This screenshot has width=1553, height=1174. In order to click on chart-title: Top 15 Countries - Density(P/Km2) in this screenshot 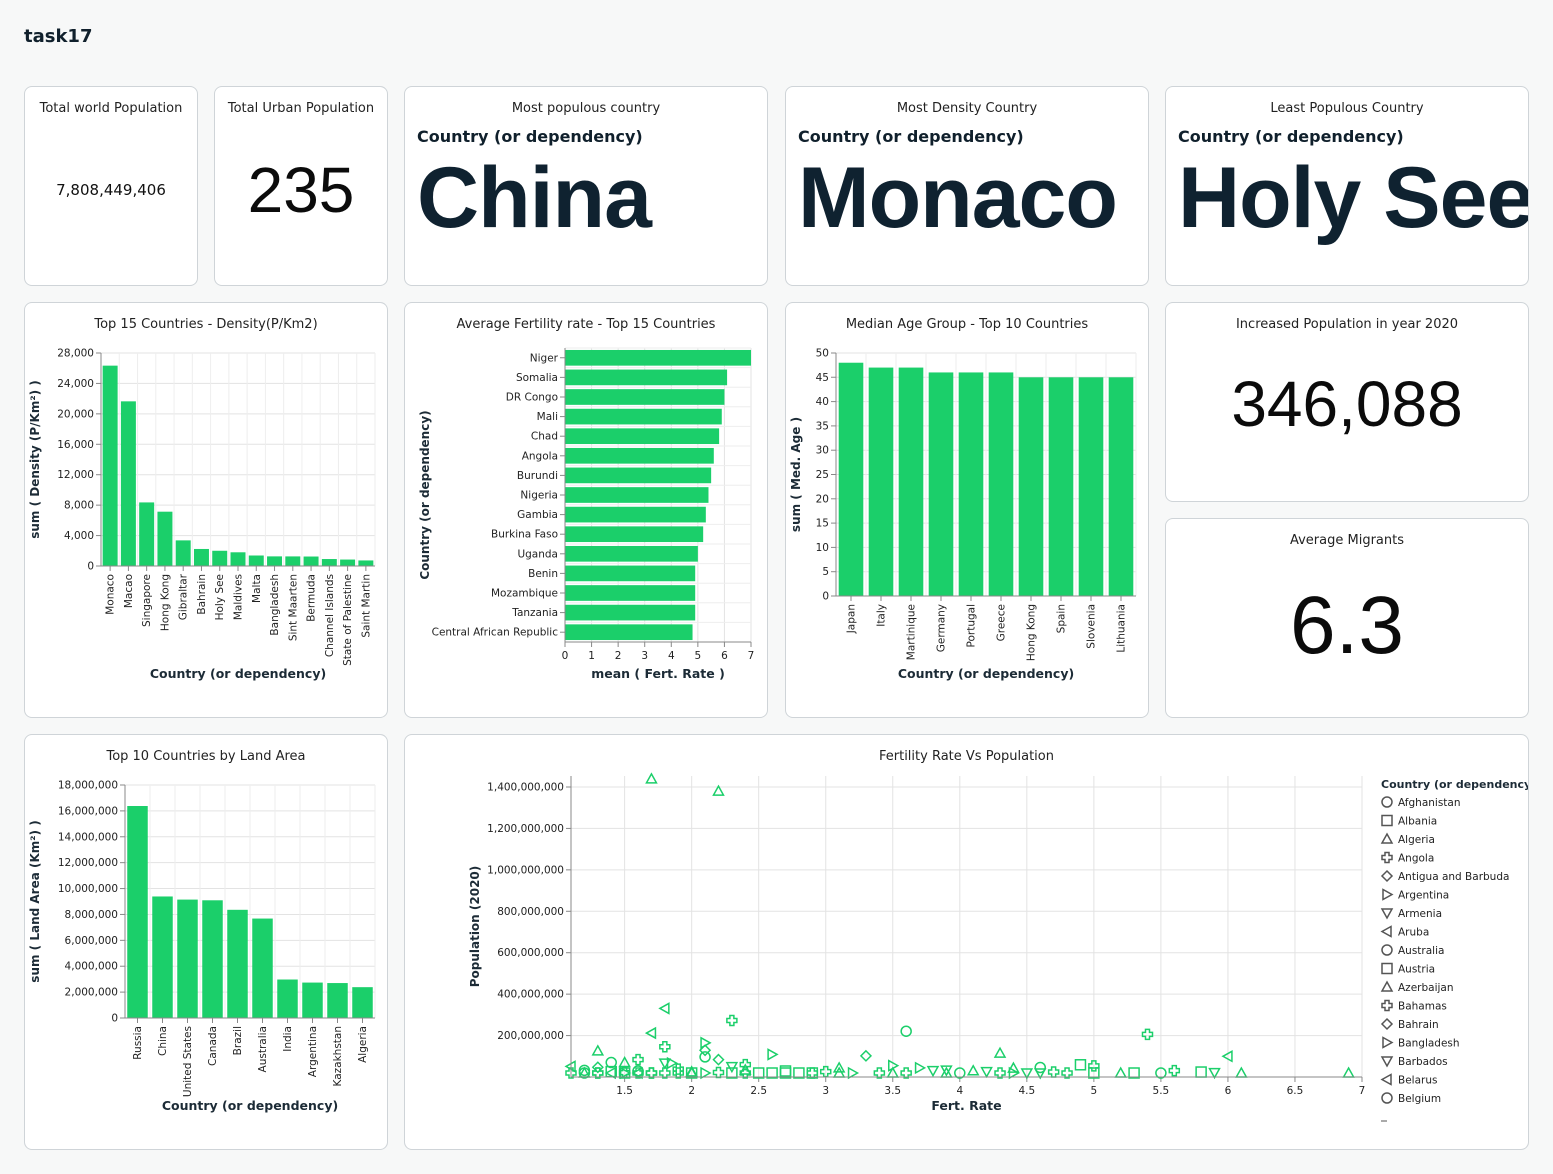, I will do `click(206, 324)`.